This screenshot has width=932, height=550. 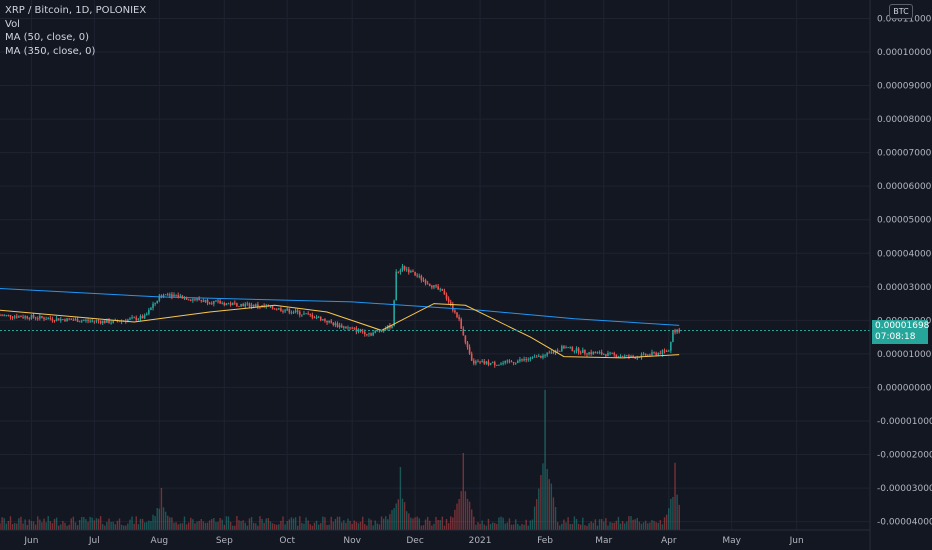 I want to click on x-tick-label: Feb, so click(x=545, y=541).